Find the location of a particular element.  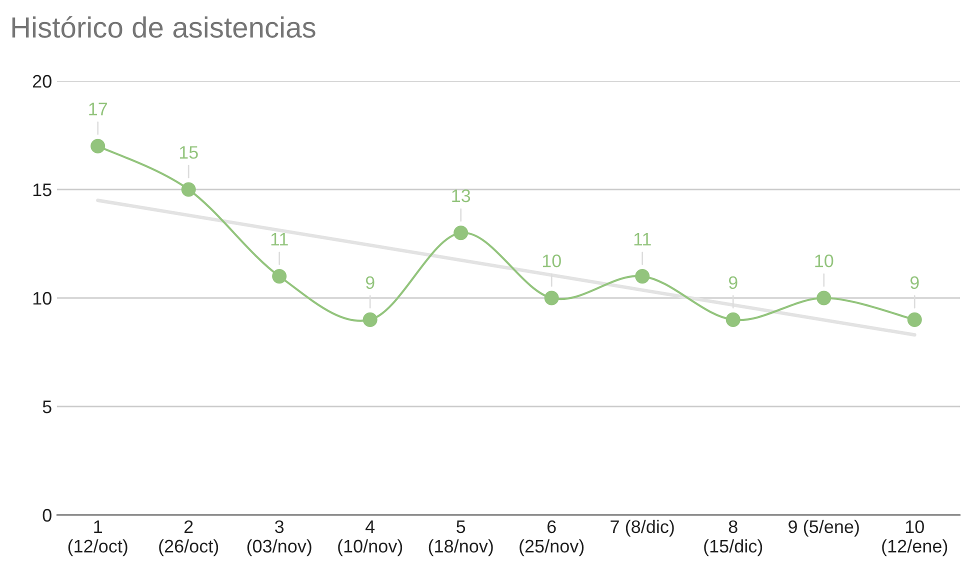

chart-title: Histórico de asistencias is located at coordinates (164, 27).